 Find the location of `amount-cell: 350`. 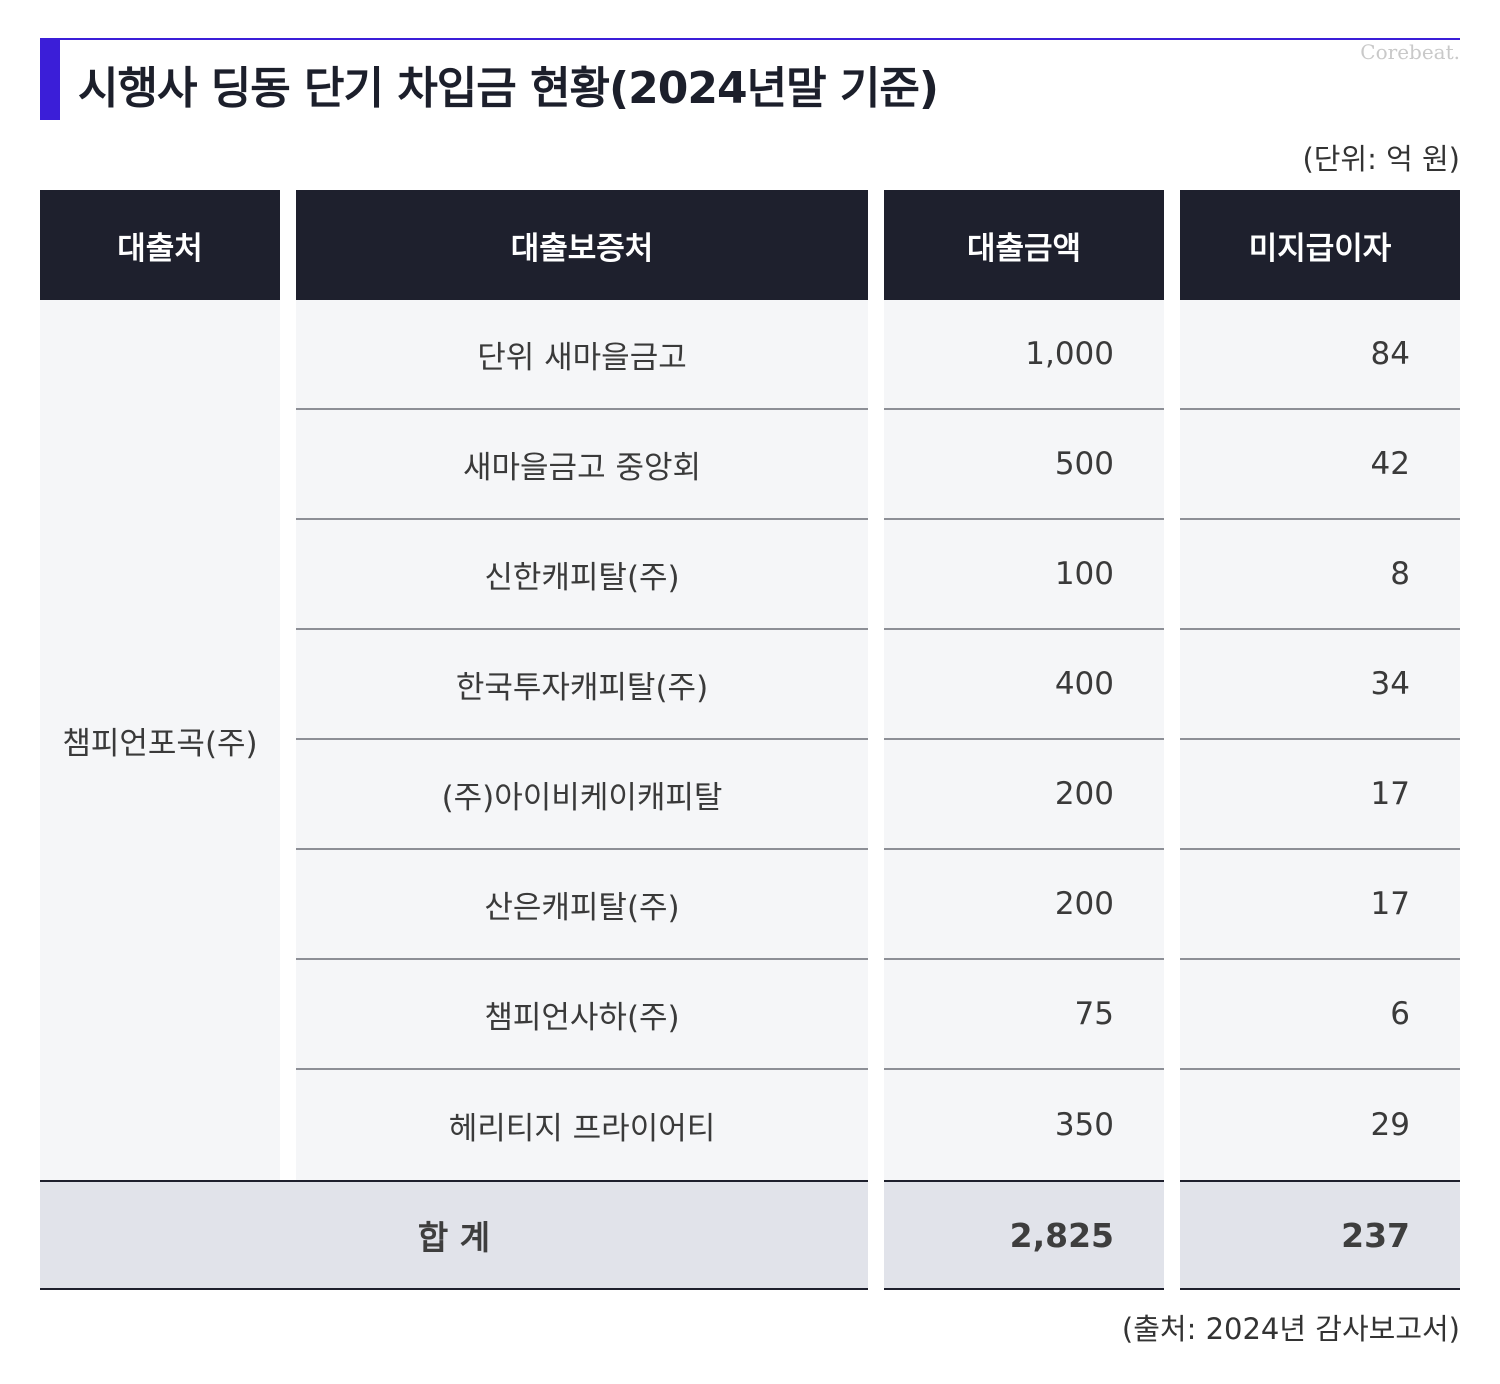

amount-cell: 350 is located at coordinates (1024, 1125).